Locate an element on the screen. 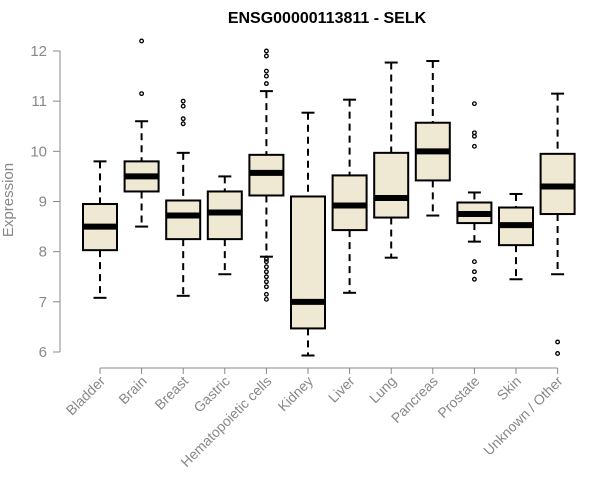 The image size is (600, 500). chart-title: ENSG00000113811 - SELK is located at coordinates (327, 18).